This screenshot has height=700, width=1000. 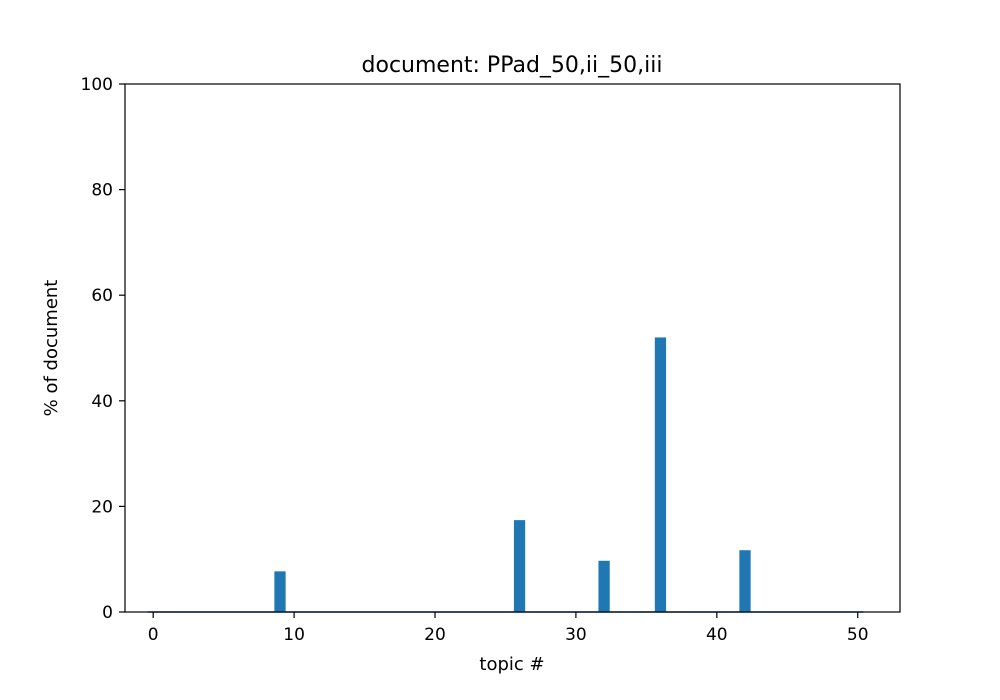 What do you see at coordinates (511, 664) in the screenshot?
I see `x-axis-label: topic #` at bounding box center [511, 664].